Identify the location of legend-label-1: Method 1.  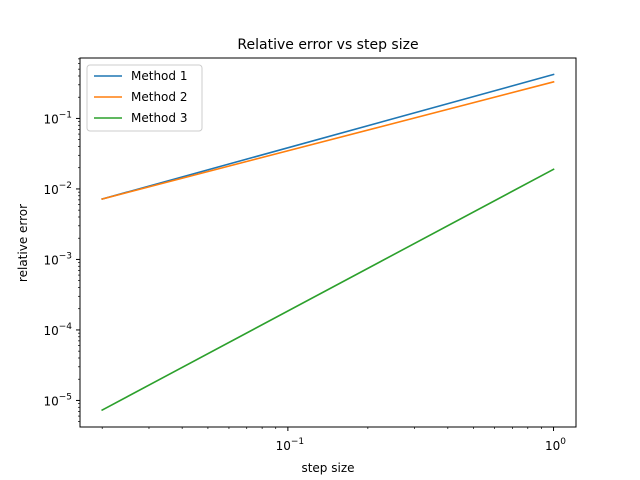
(159, 76).